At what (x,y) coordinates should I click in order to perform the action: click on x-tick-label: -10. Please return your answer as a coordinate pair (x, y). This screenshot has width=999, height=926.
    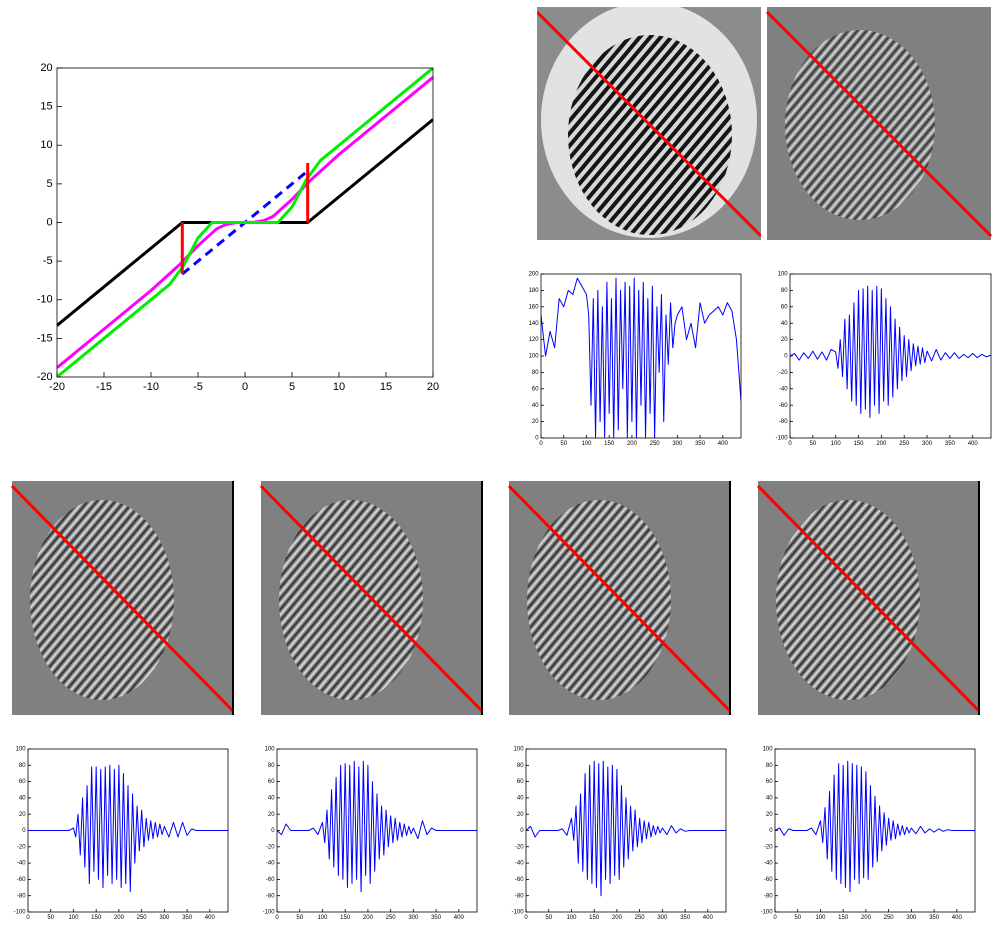
    Looking at the image, I should click on (151, 387).